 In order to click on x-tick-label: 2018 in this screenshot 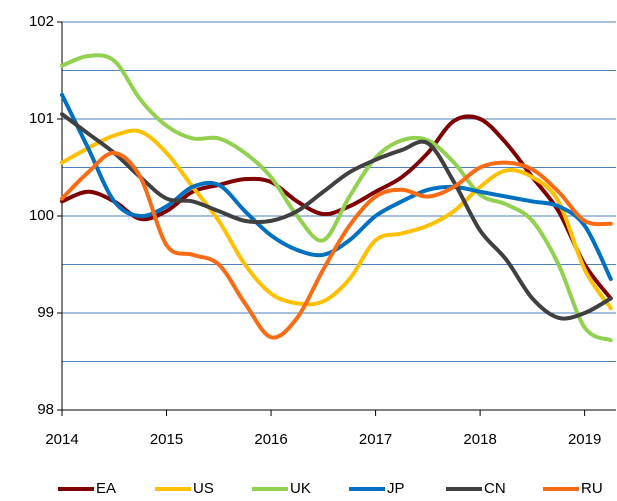, I will do `click(479, 439)`.